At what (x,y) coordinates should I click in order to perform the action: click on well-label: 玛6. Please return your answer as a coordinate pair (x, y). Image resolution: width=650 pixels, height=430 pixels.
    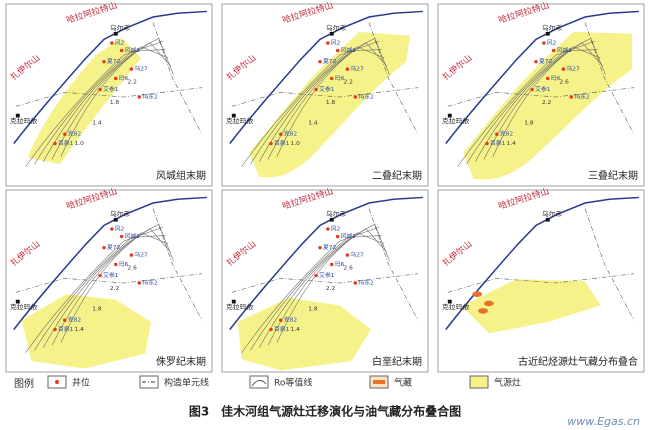
    Looking at the image, I should click on (340, 78).